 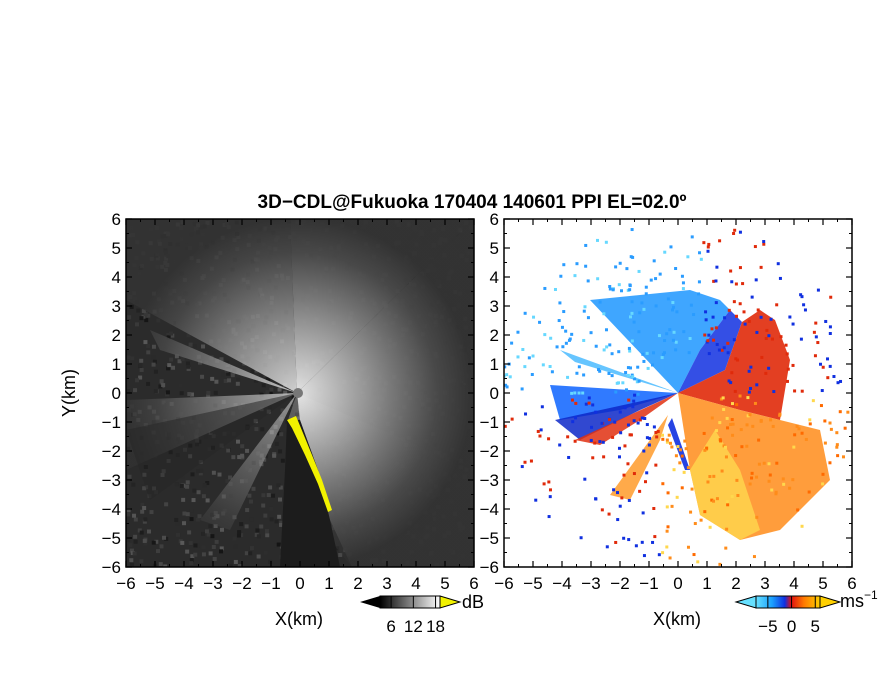 I want to click on reflectivity-colorbar-tick-label: 18, so click(x=435, y=626).